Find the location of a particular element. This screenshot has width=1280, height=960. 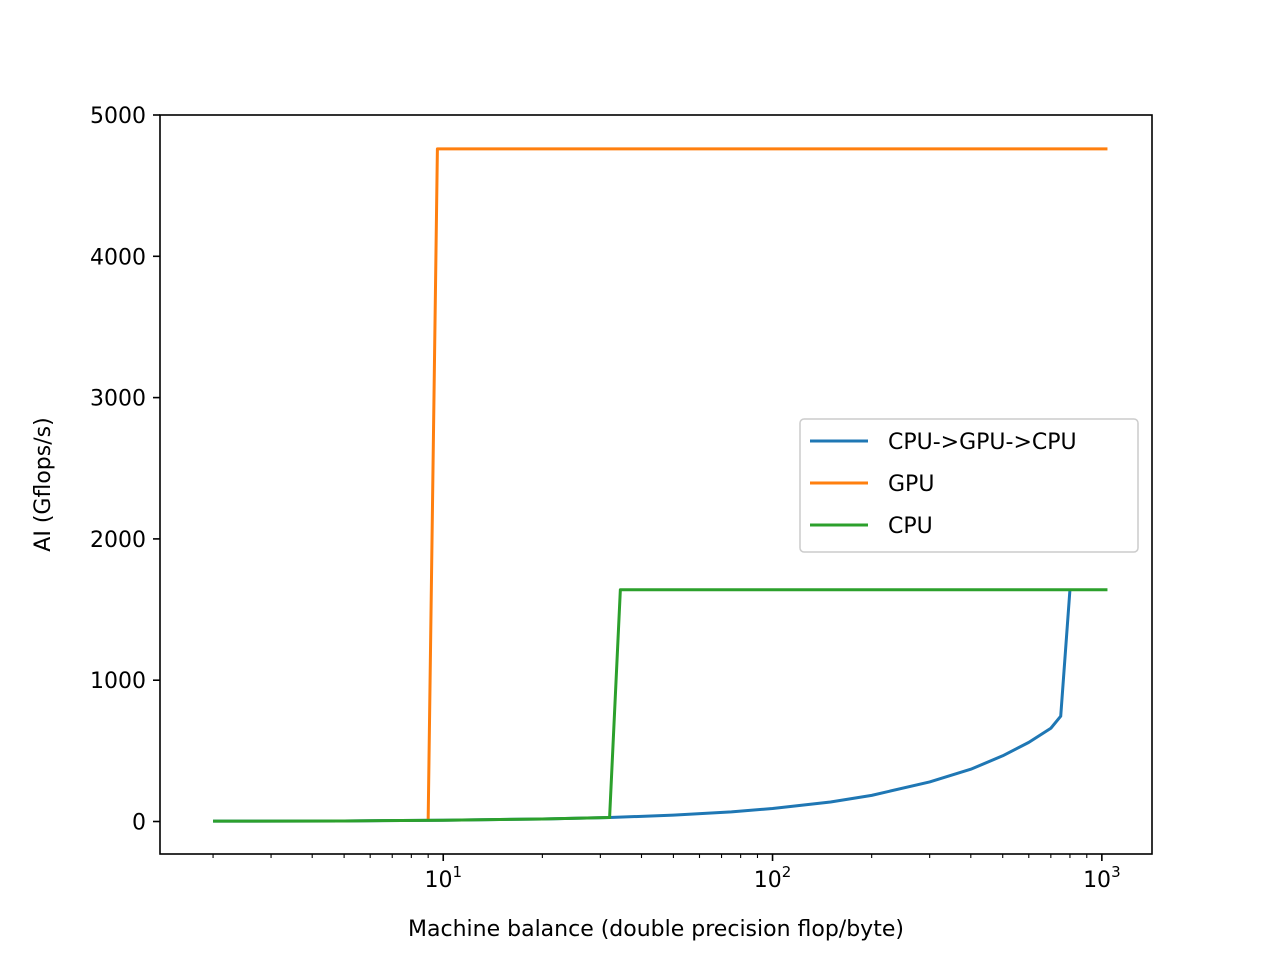

y-tick-label-4: 4000 is located at coordinates (118, 257).